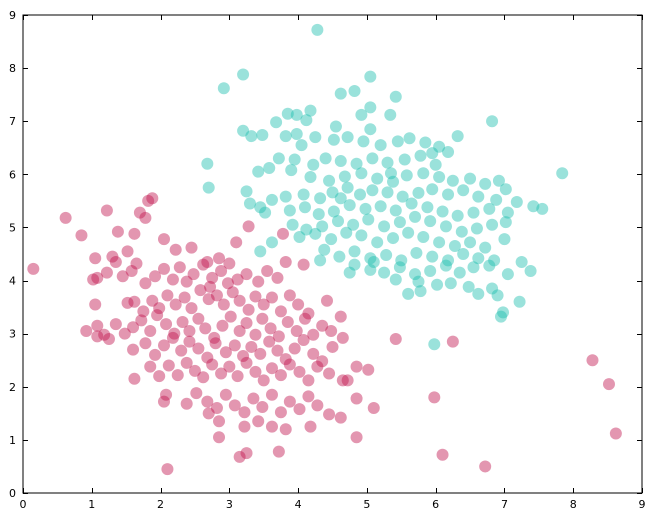  What do you see at coordinates (573, 504) in the screenshot?
I see `x-tick-label: 8` at bounding box center [573, 504].